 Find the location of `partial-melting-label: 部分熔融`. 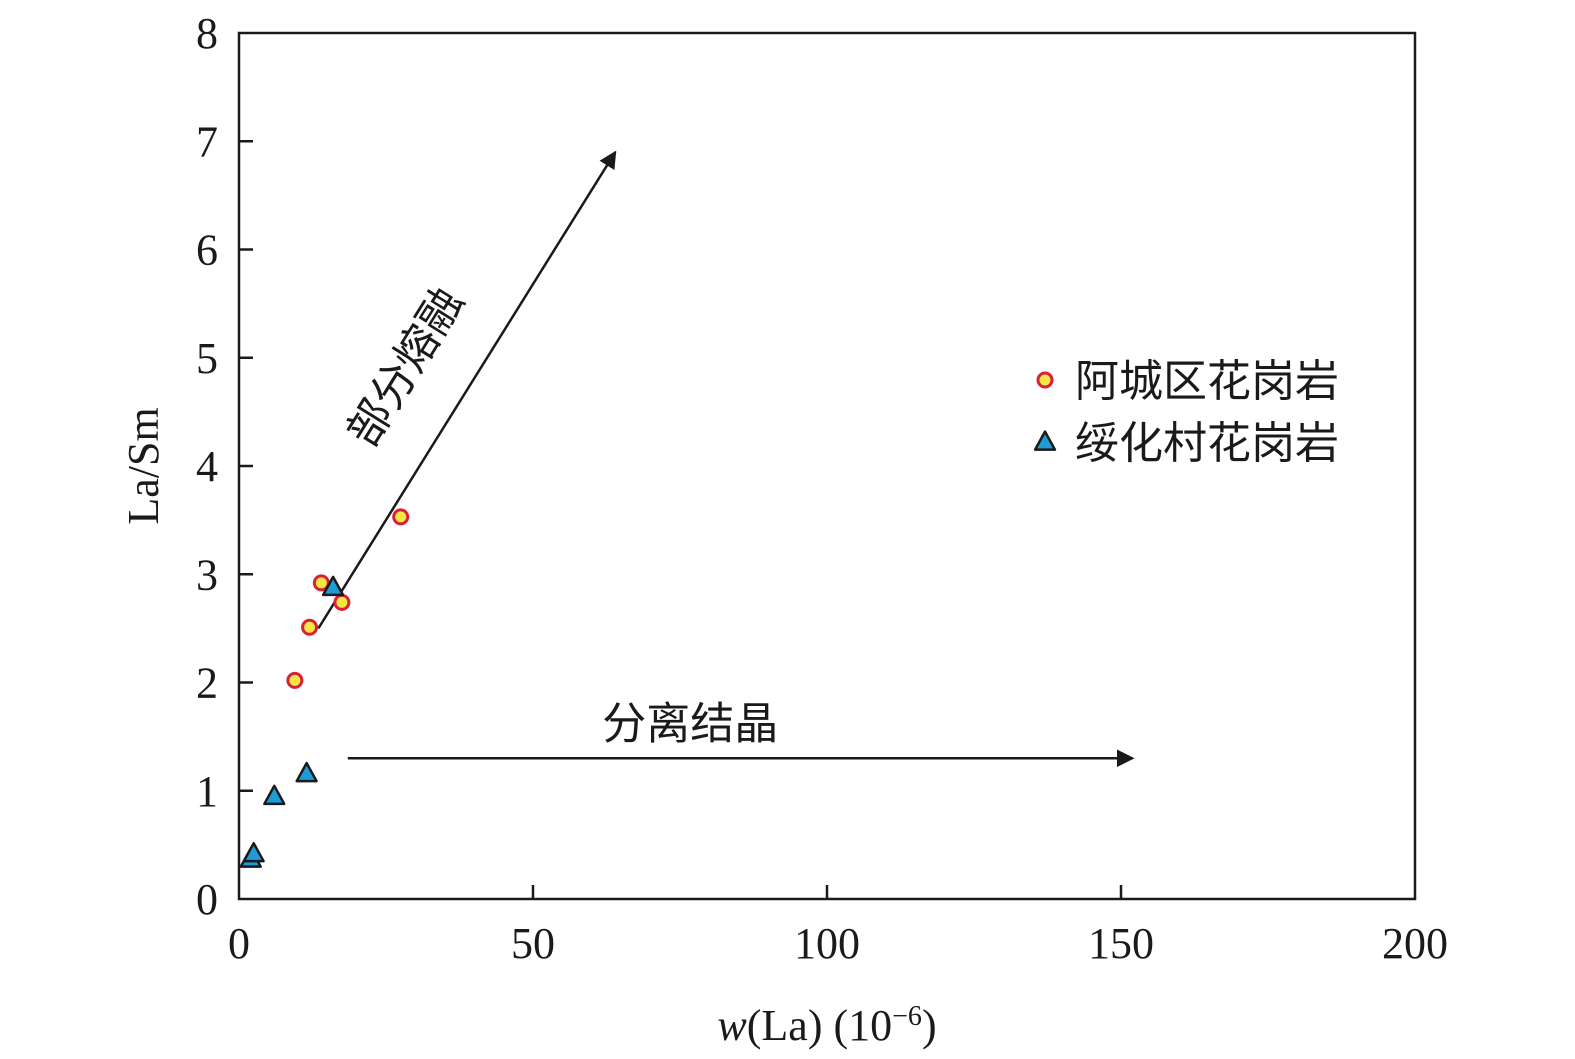

partial-melting-label: 部分熔融 is located at coordinates (406, 367).